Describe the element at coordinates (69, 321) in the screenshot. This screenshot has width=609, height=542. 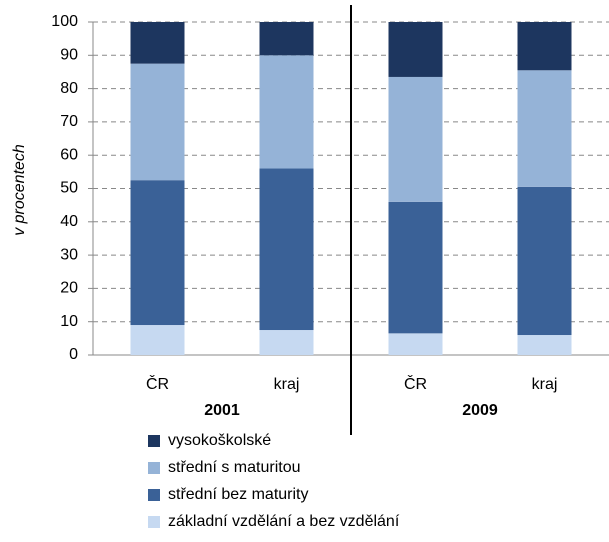
I see `y-tick-label: 10` at that location.